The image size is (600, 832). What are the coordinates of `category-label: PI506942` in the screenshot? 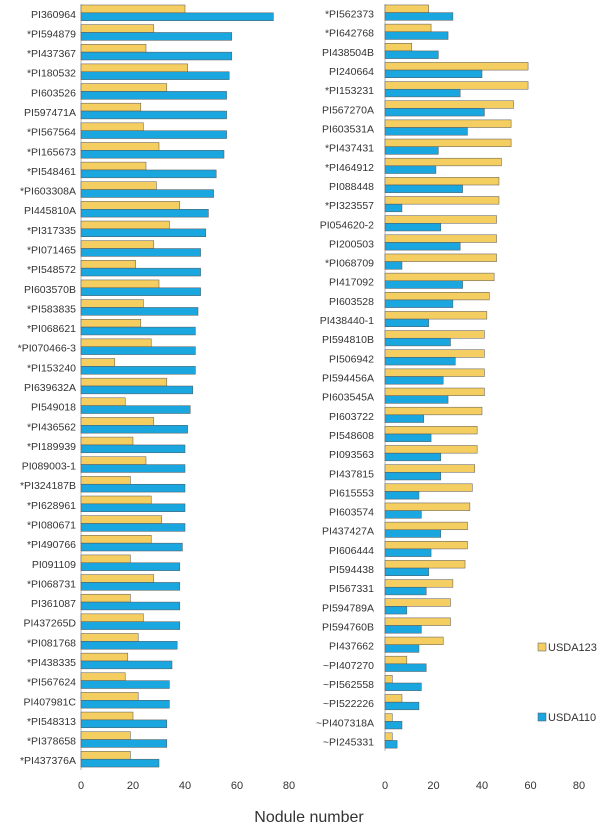 It's located at (351, 359).